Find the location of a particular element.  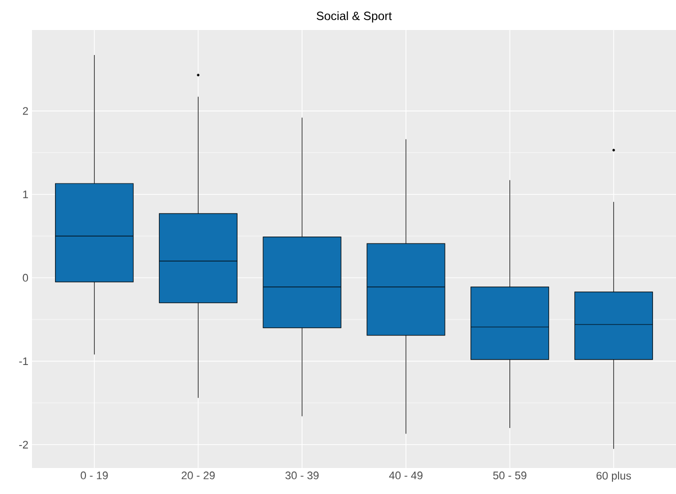

y-tick-label: 1 is located at coordinates (25, 194).